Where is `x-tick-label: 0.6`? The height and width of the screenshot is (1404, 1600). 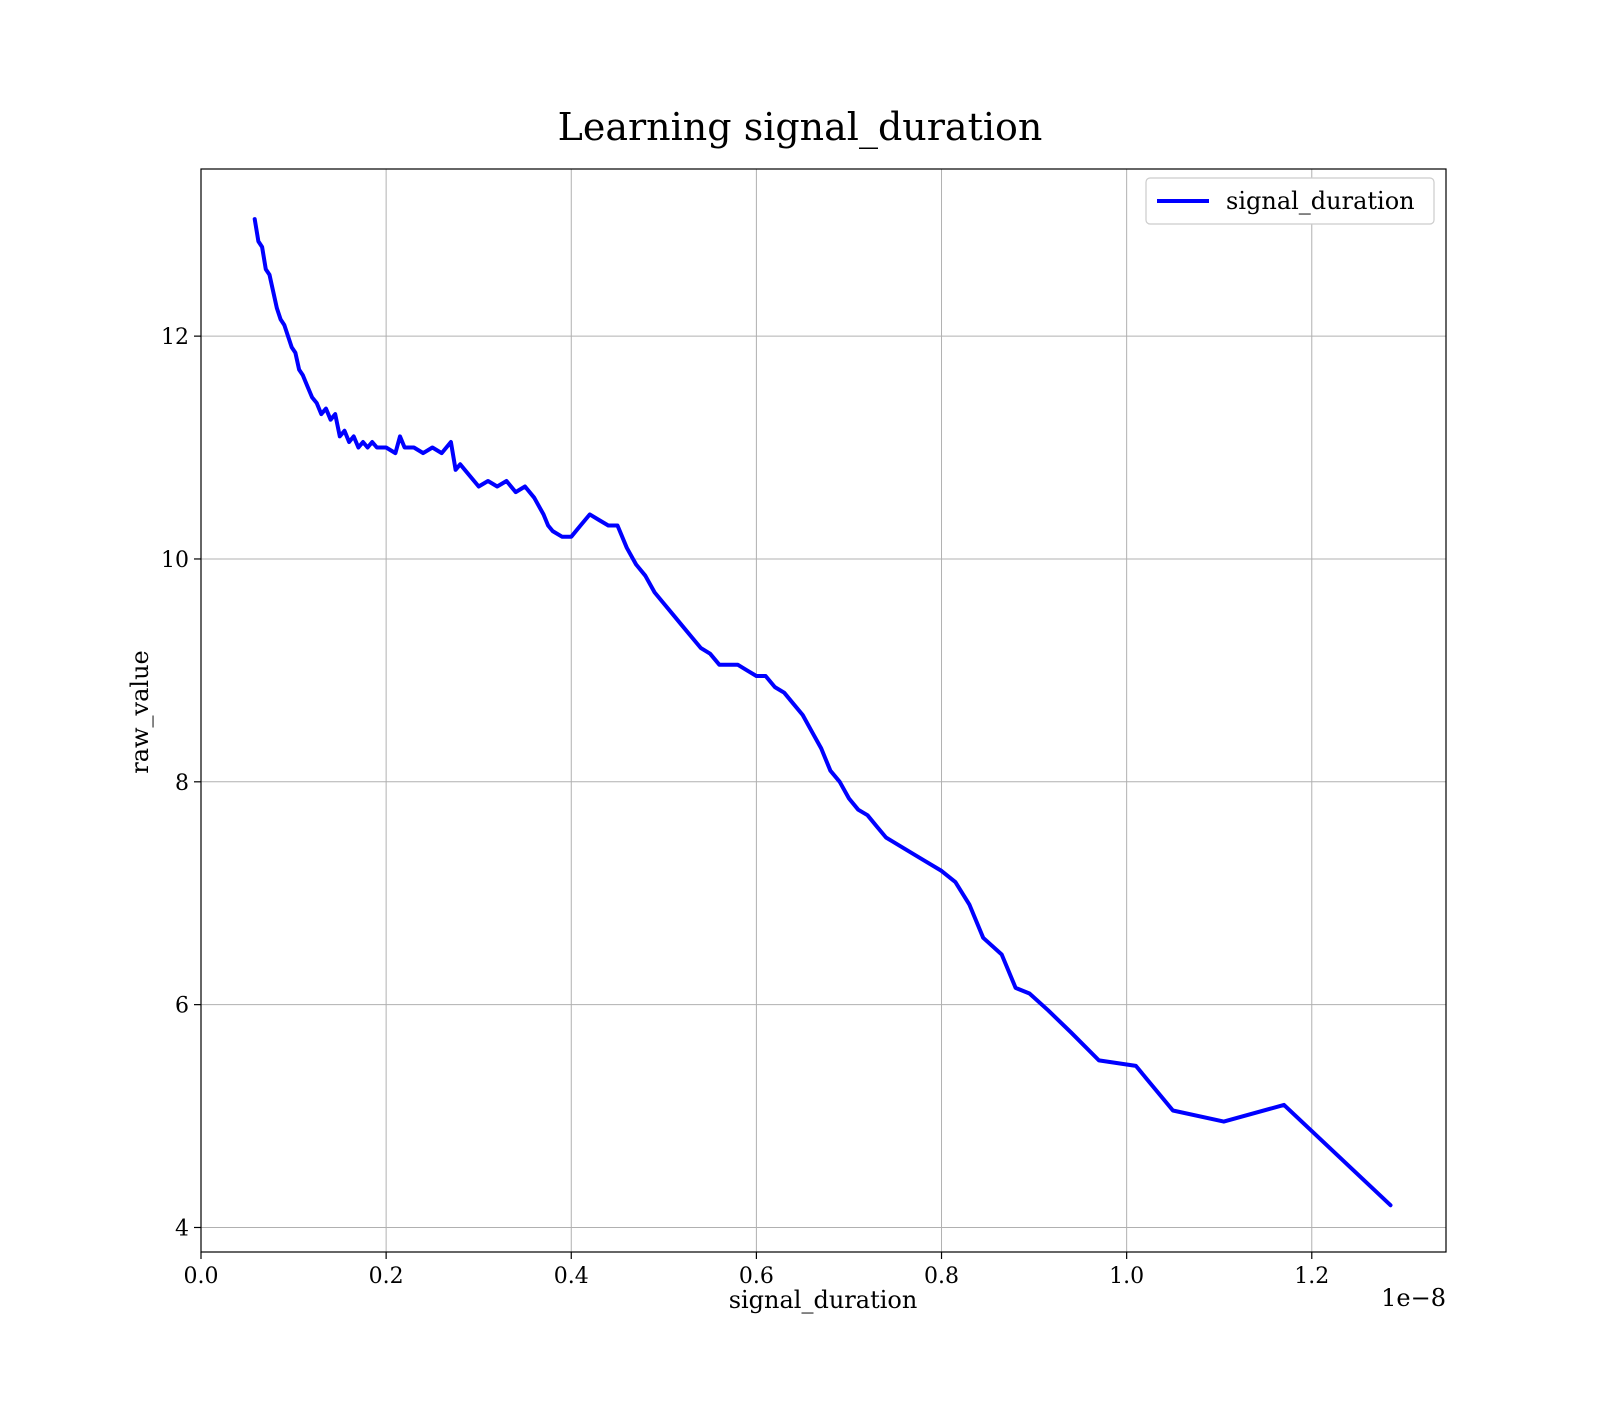 x-tick-label: 0.6 is located at coordinates (756, 1276).